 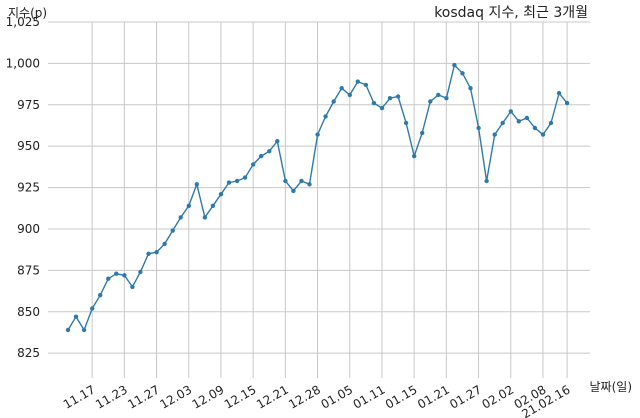 What do you see at coordinates (433, 396) in the screenshot?
I see `x-tick-label: 01.21` at bounding box center [433, 396].